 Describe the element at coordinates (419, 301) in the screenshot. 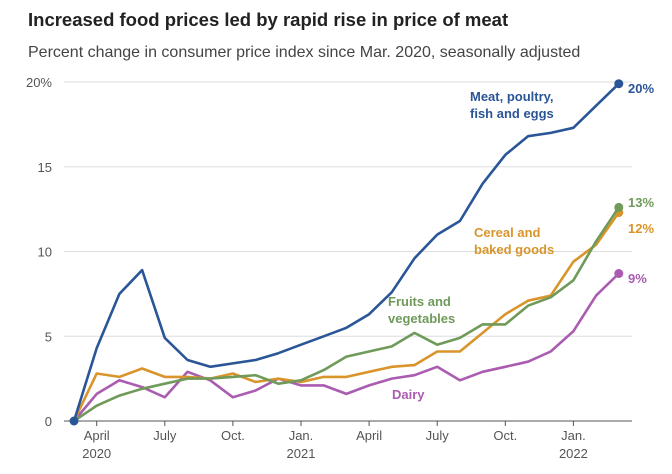

I see `series-label: Fruits and` at that location.